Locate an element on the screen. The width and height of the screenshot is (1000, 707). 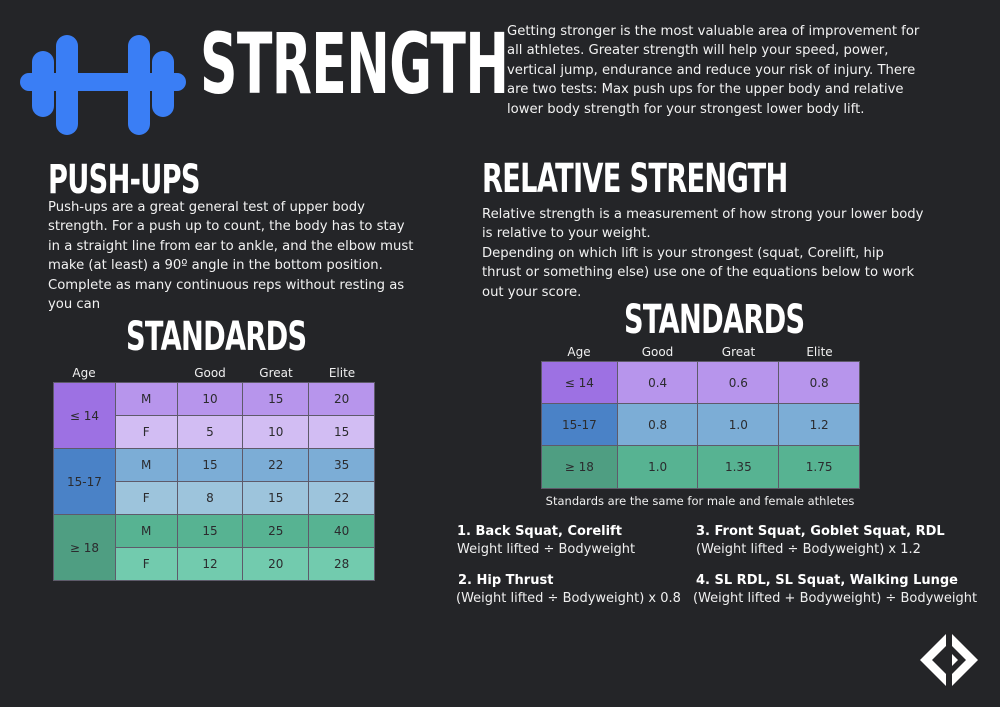
relative-title: RELATIVE STRENGTH is located at coordinates (635, 179).